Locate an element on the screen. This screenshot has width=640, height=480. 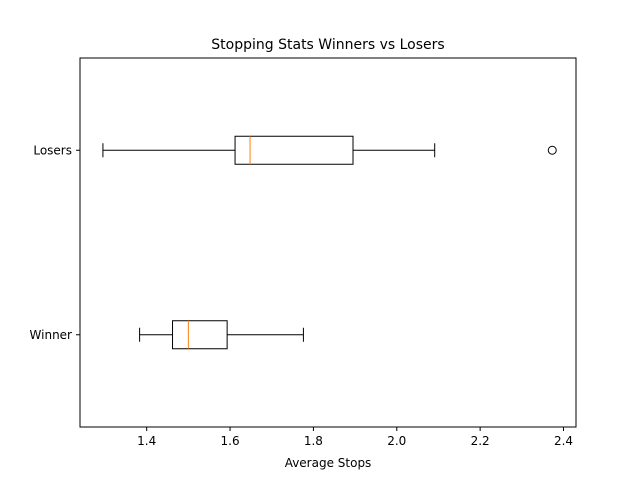
x-tick-label: 2.4 is located at coordinates (563, 441).